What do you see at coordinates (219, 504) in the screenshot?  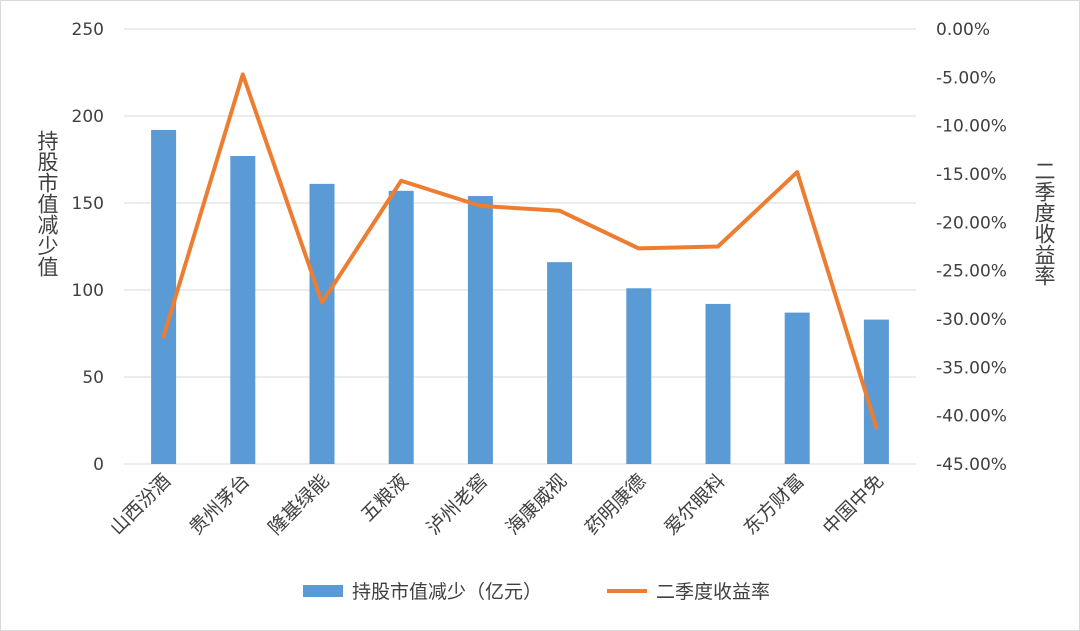 I see `category-label: 贵州茅台` at bounding box center [219, 504].